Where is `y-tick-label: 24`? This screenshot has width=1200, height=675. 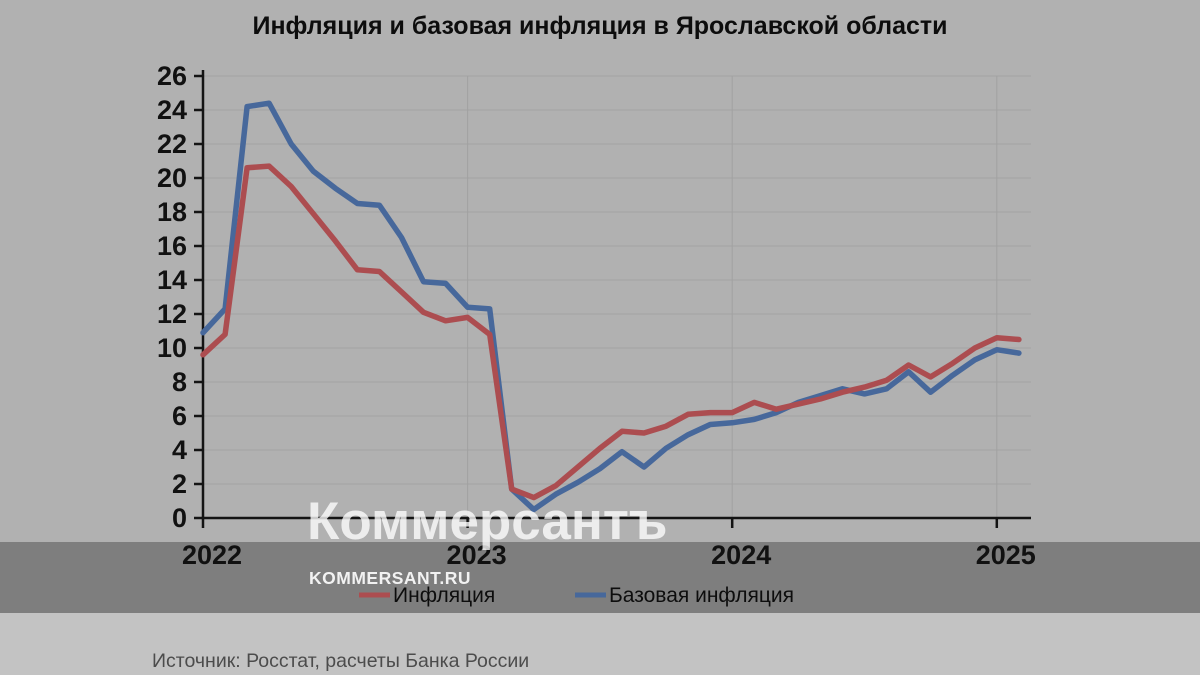
y-tick-label: 24 is located at coordinates (172, 110).